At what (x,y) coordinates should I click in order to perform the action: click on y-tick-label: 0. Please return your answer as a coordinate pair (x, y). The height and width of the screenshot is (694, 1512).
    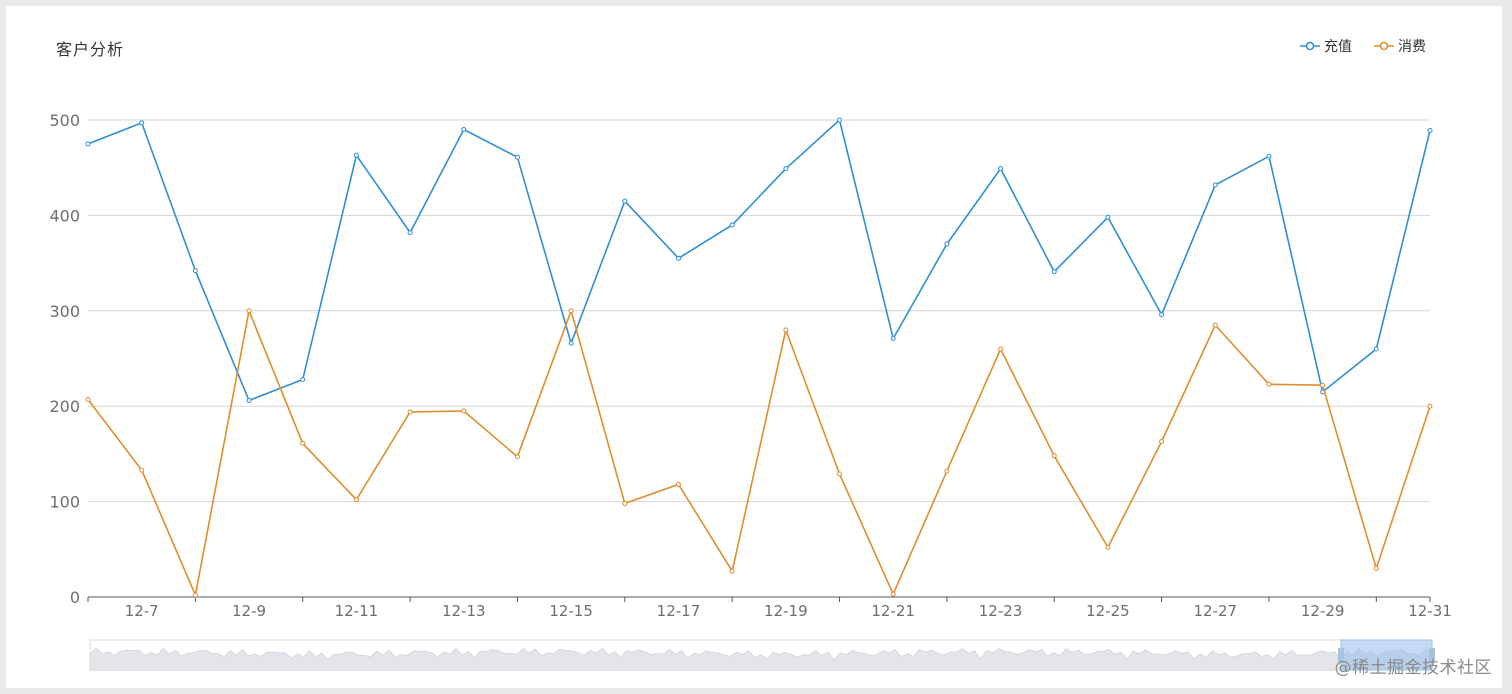
    Looking at the image, I should click on (75, 597).